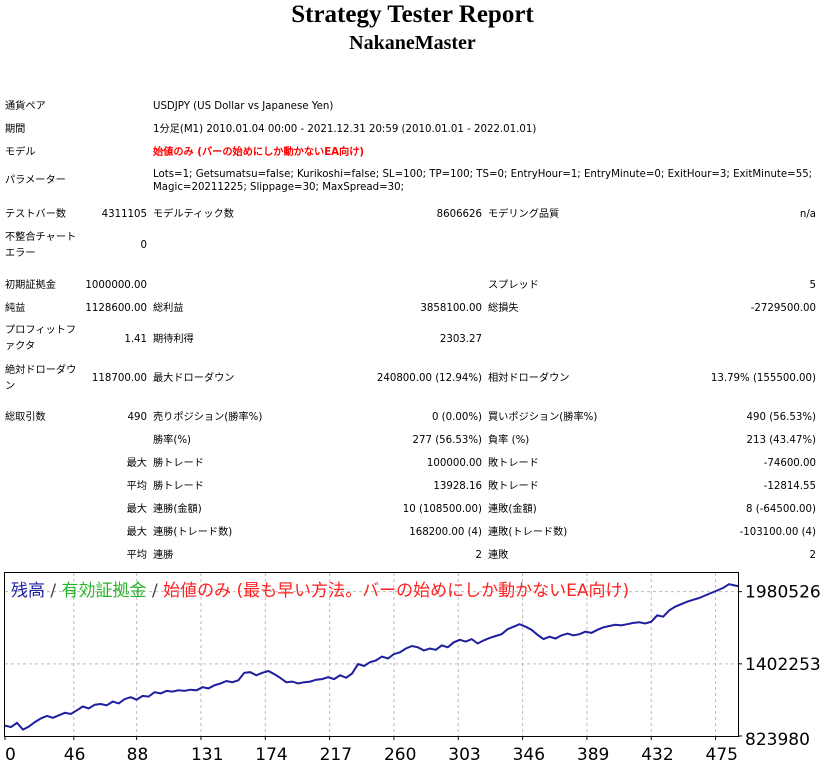  Describe the element at coordinates (807, 214) in the screenshot. I see `model-quality-value: n/a` at that location.